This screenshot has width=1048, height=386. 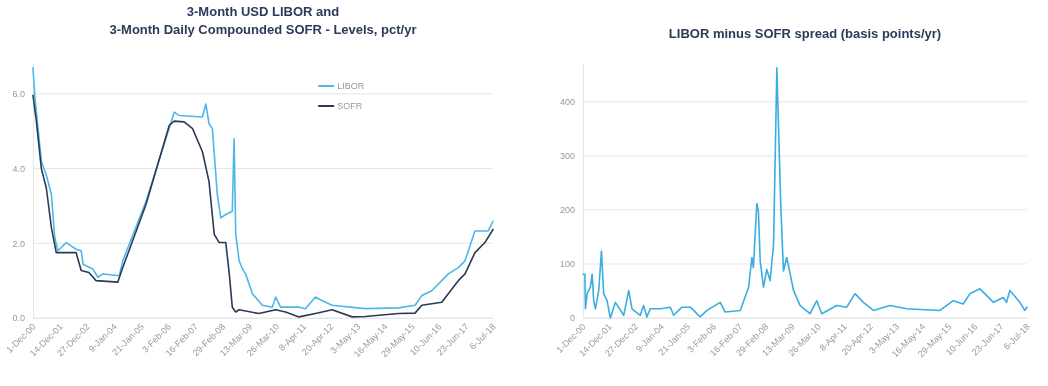 What do you see at coordinates (18, 243) in the screenshot?
I see `y-tick-label: 2.0` at bounding box center [18, 243].